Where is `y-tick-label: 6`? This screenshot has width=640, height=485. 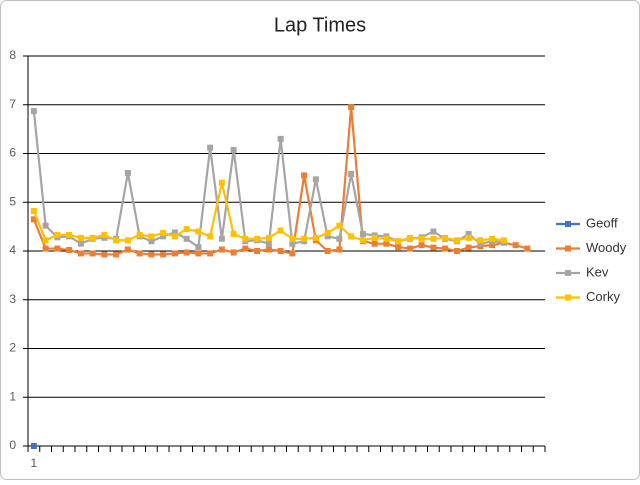 y-tick-label: 6 is located at coordinates (12, 153).